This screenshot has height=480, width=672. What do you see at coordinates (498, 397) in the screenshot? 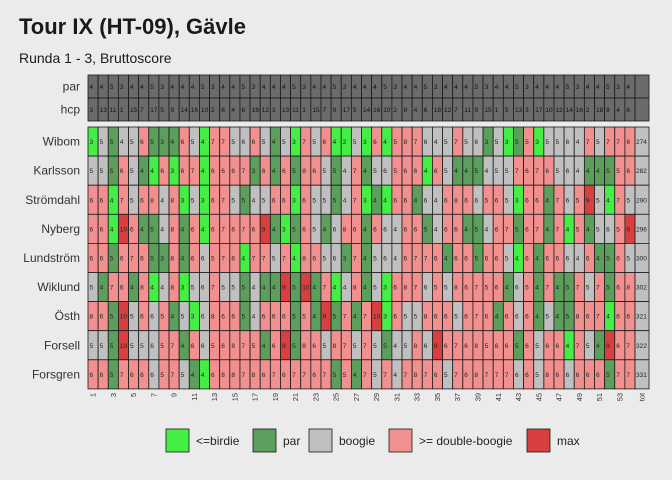
I see `x-tick-label: 41` at bounding box center [498, 397].